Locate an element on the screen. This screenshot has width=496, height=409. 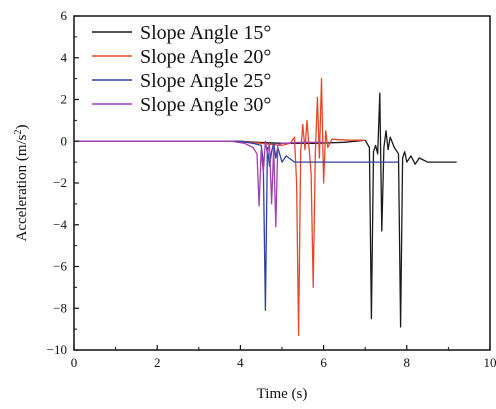
x-tick-label: 8 is located at coordinates (407, 362).